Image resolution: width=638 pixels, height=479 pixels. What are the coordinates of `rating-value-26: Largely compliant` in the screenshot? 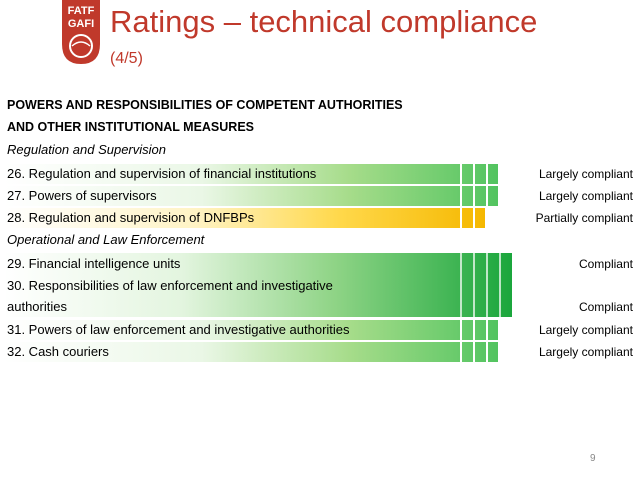 It's located at (585, 174).